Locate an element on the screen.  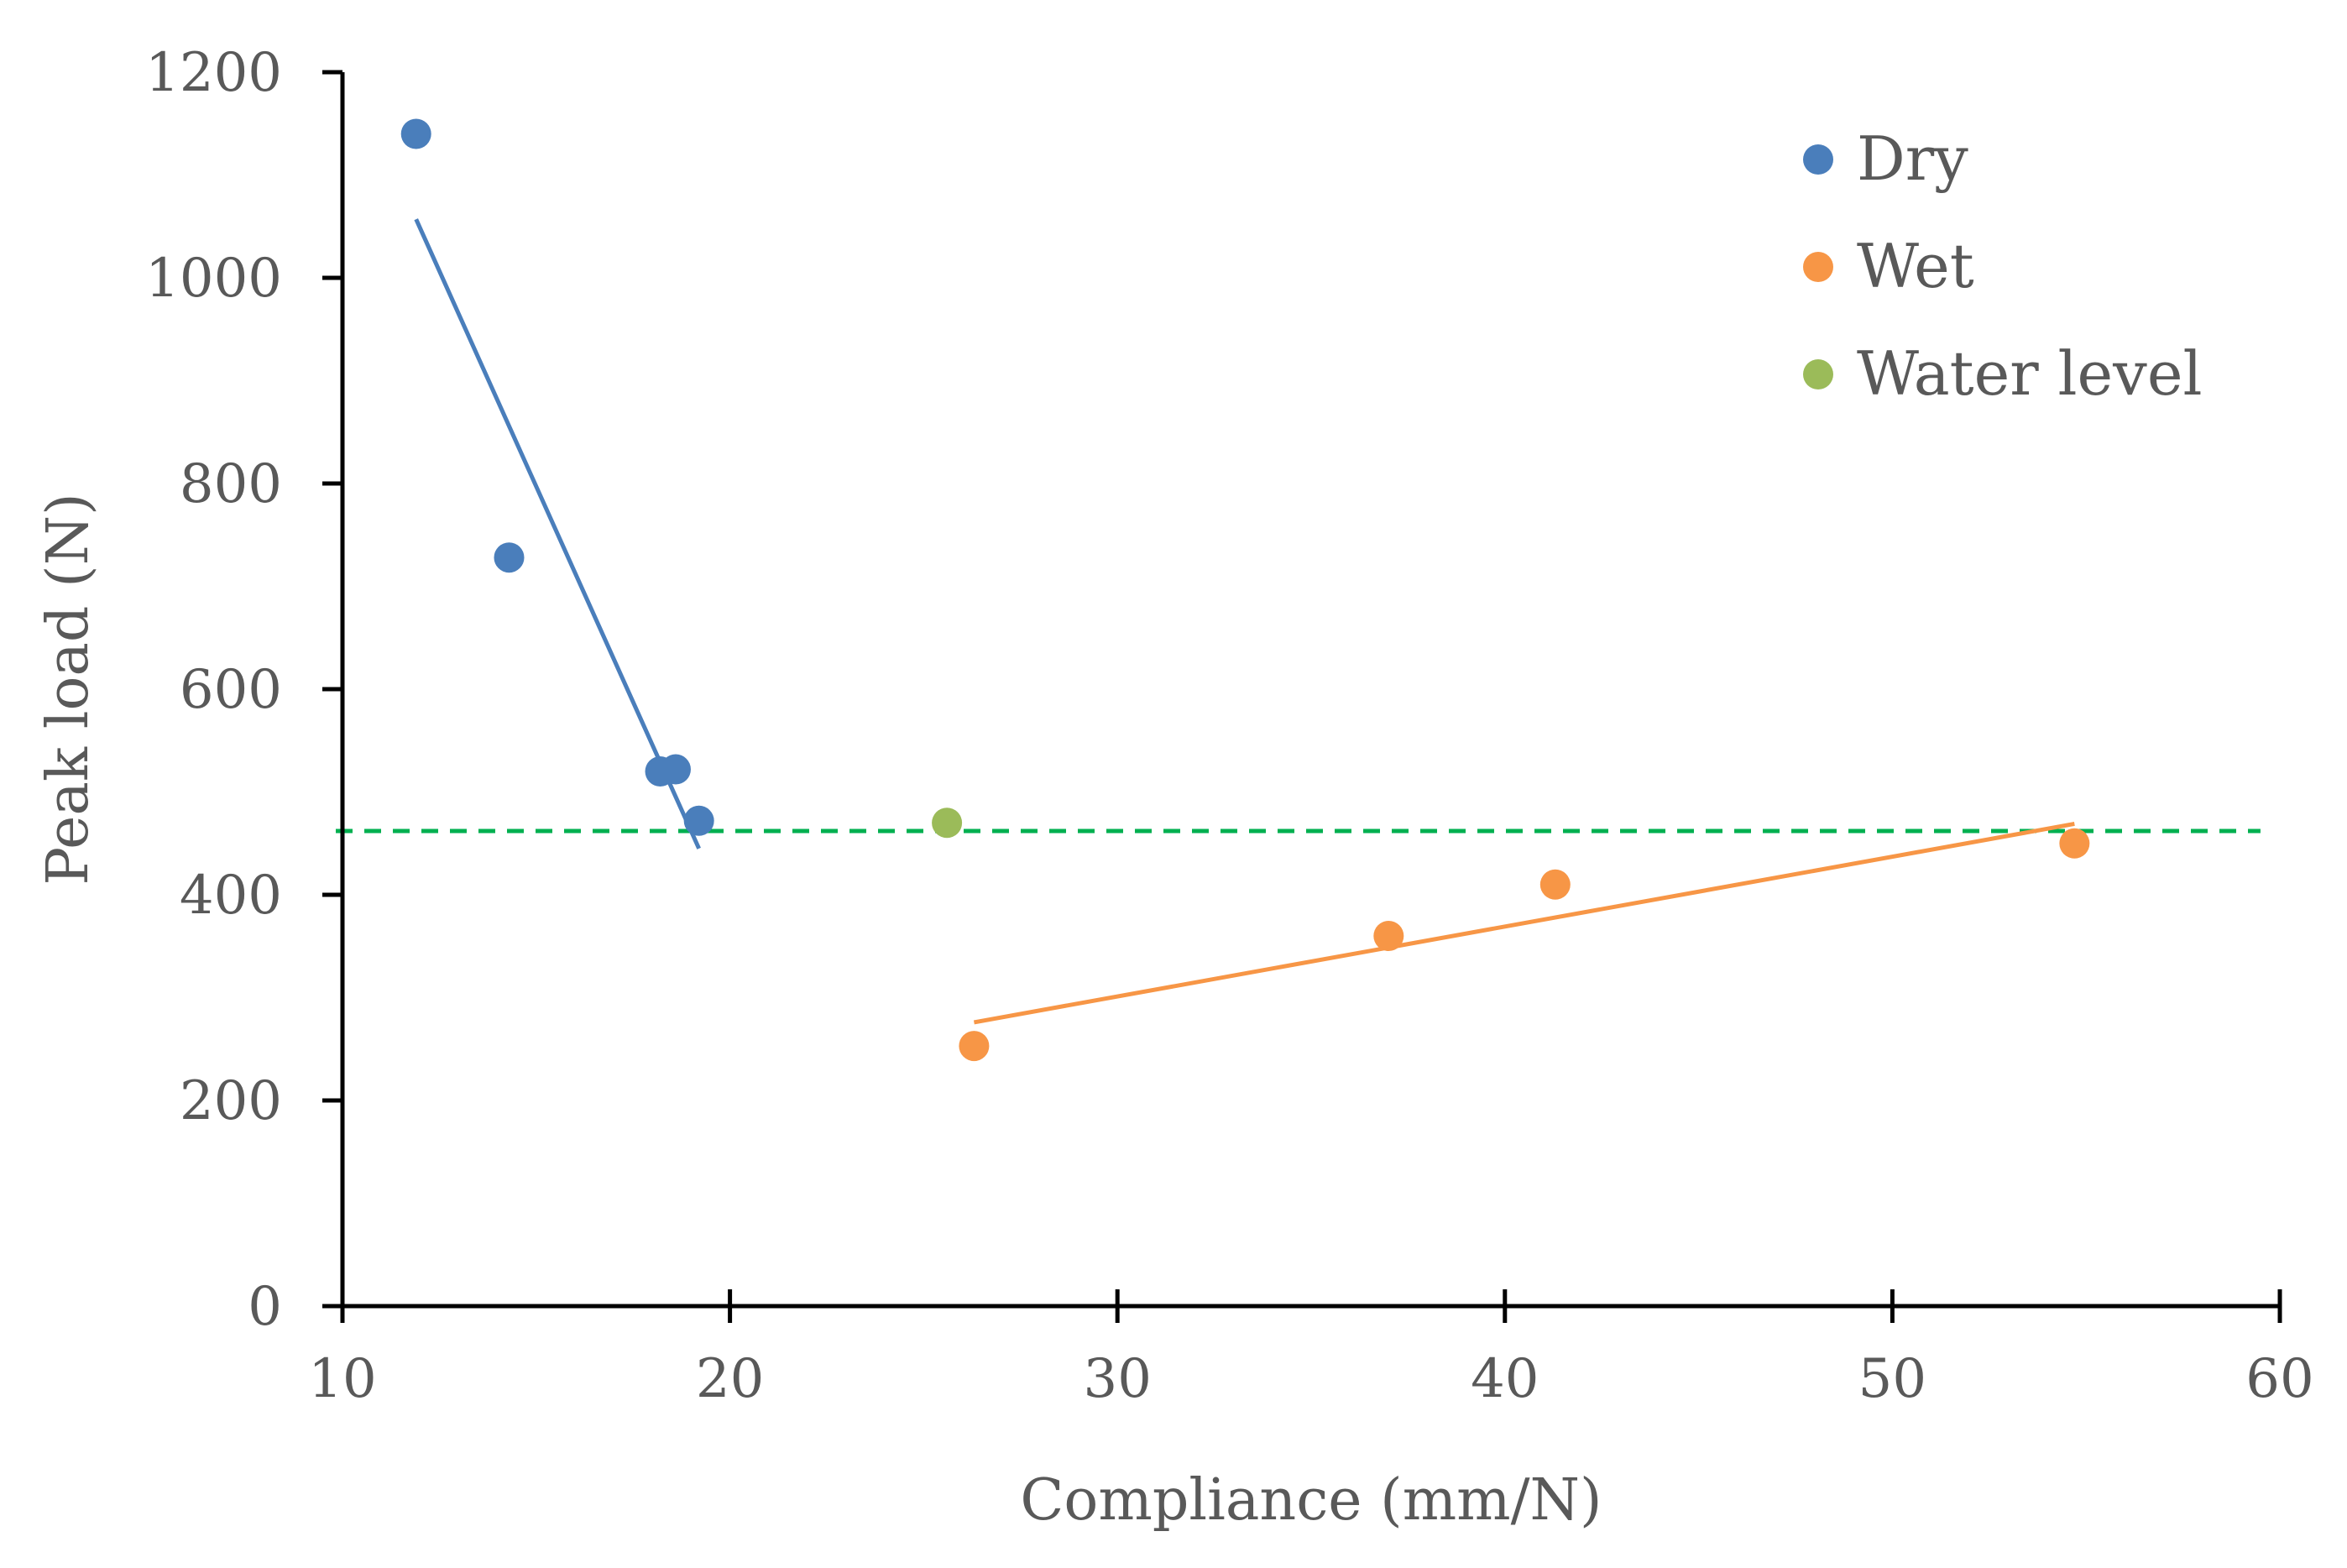
y-tick-label: 0 is located at coordinates (265, 1307).